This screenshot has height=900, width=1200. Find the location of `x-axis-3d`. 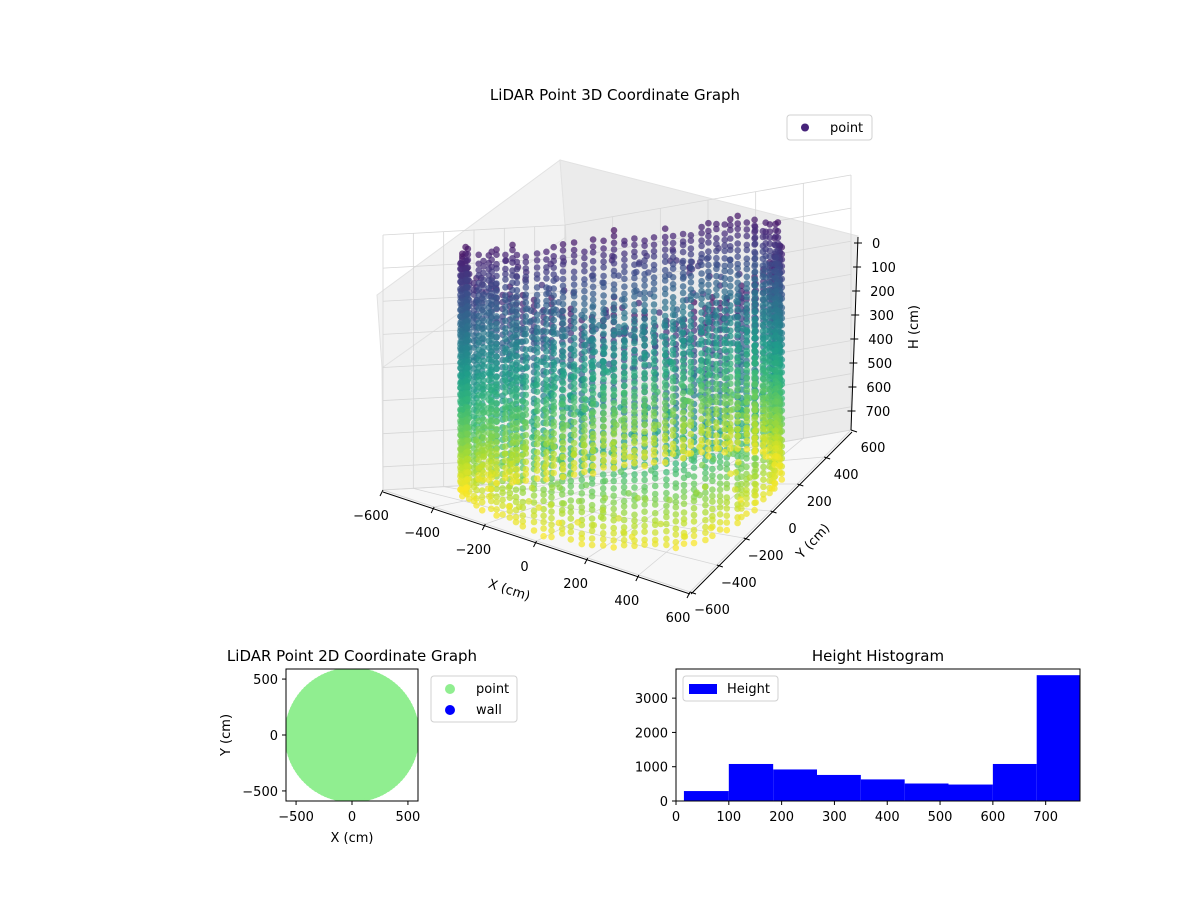

x-axis-3d is located at coordinates (536, 543).